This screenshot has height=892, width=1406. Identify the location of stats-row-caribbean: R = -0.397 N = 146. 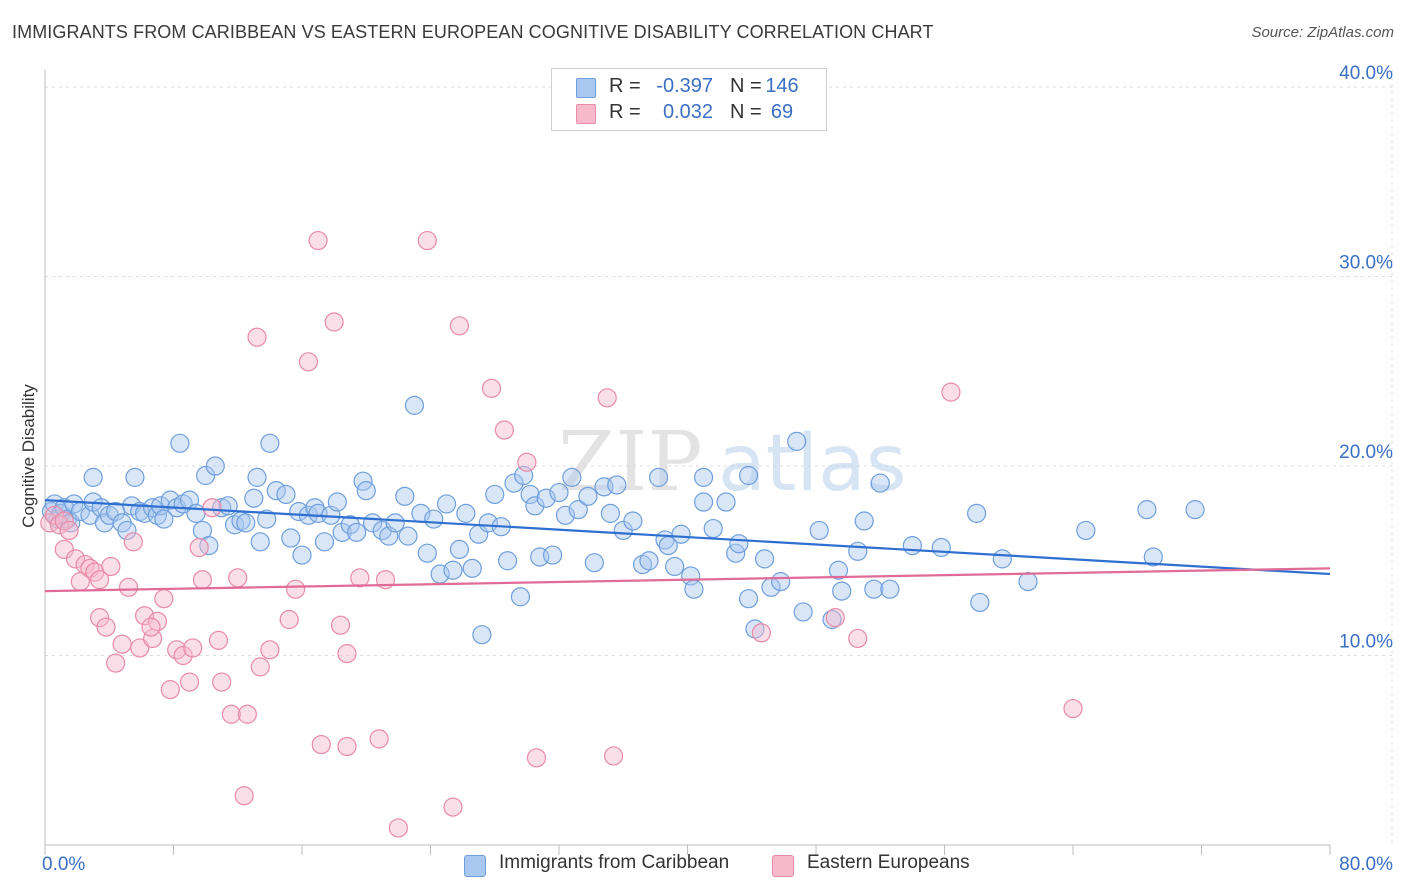
(689, 89).